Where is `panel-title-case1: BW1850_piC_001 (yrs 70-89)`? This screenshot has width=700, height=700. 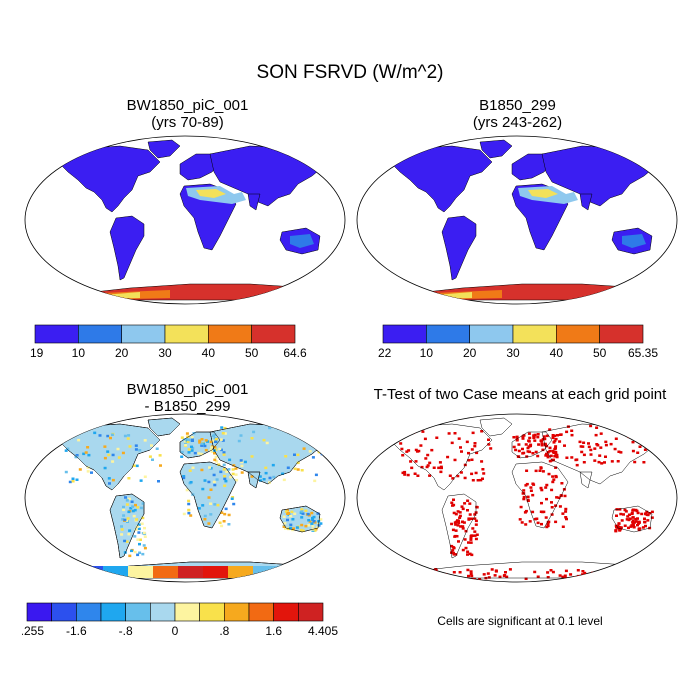 panel-title-case1: BW1850_piC_001 (yrs 70-89) is located at coordinates (187, 114).